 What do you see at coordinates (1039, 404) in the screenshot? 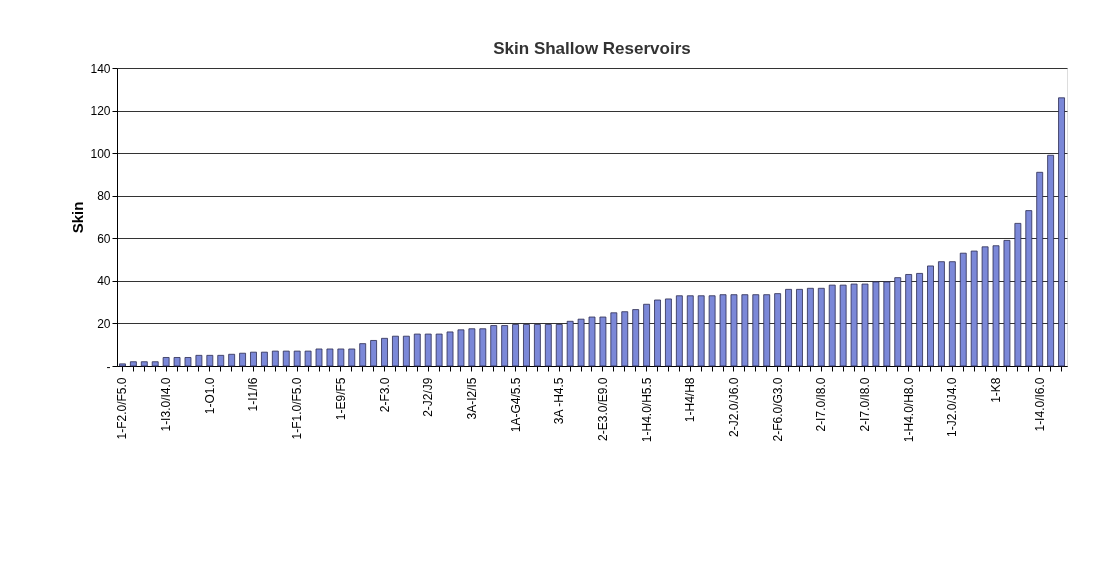
I see `x-tick-label: 1-I4.0/I6.0` at bounding box center [1039, 404].